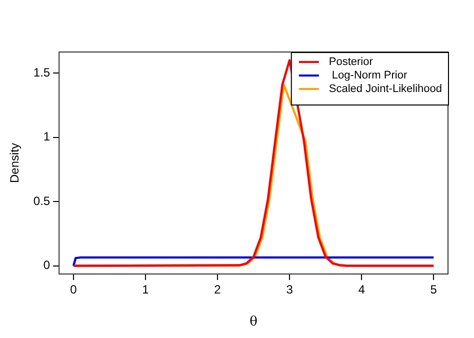 This screenshot has height=338, width=474. I want to click on y-tick-label: 0, so click(46, 265).